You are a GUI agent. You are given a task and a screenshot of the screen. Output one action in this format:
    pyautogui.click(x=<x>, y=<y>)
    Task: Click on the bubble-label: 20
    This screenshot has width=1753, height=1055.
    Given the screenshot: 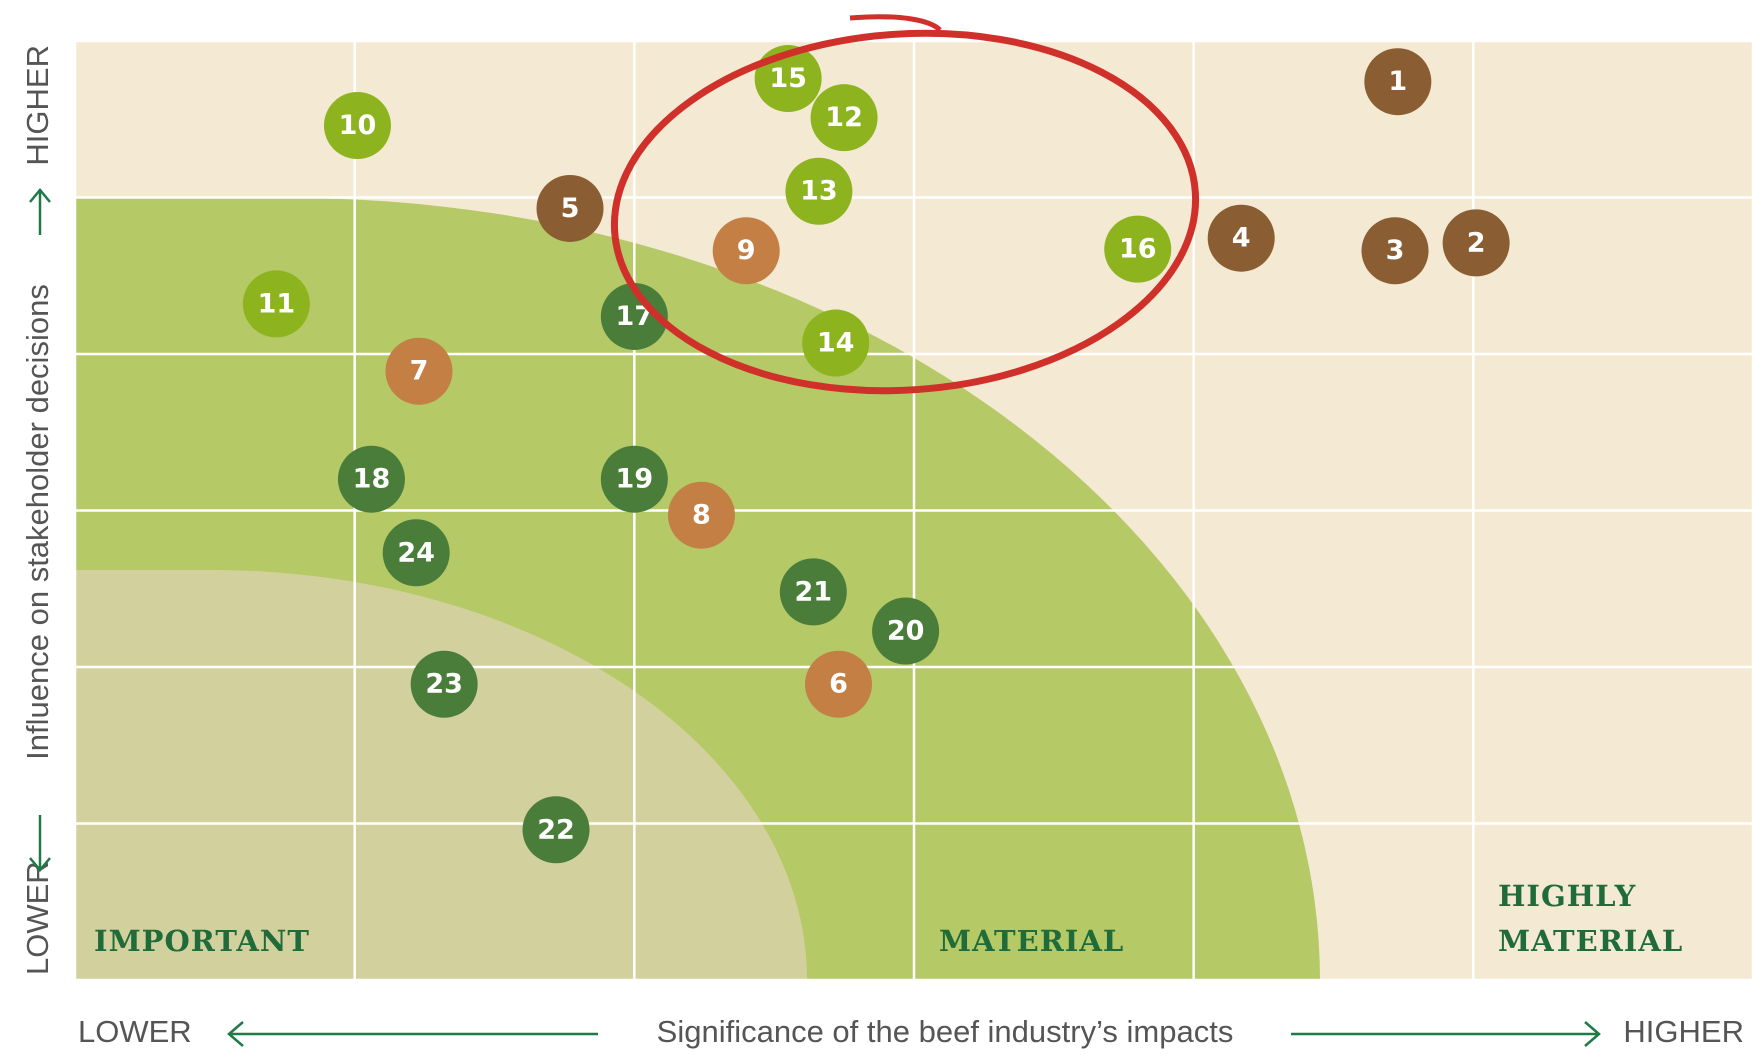 What is the action you would take?
    pyautogui.click(x=906, y=631)
    